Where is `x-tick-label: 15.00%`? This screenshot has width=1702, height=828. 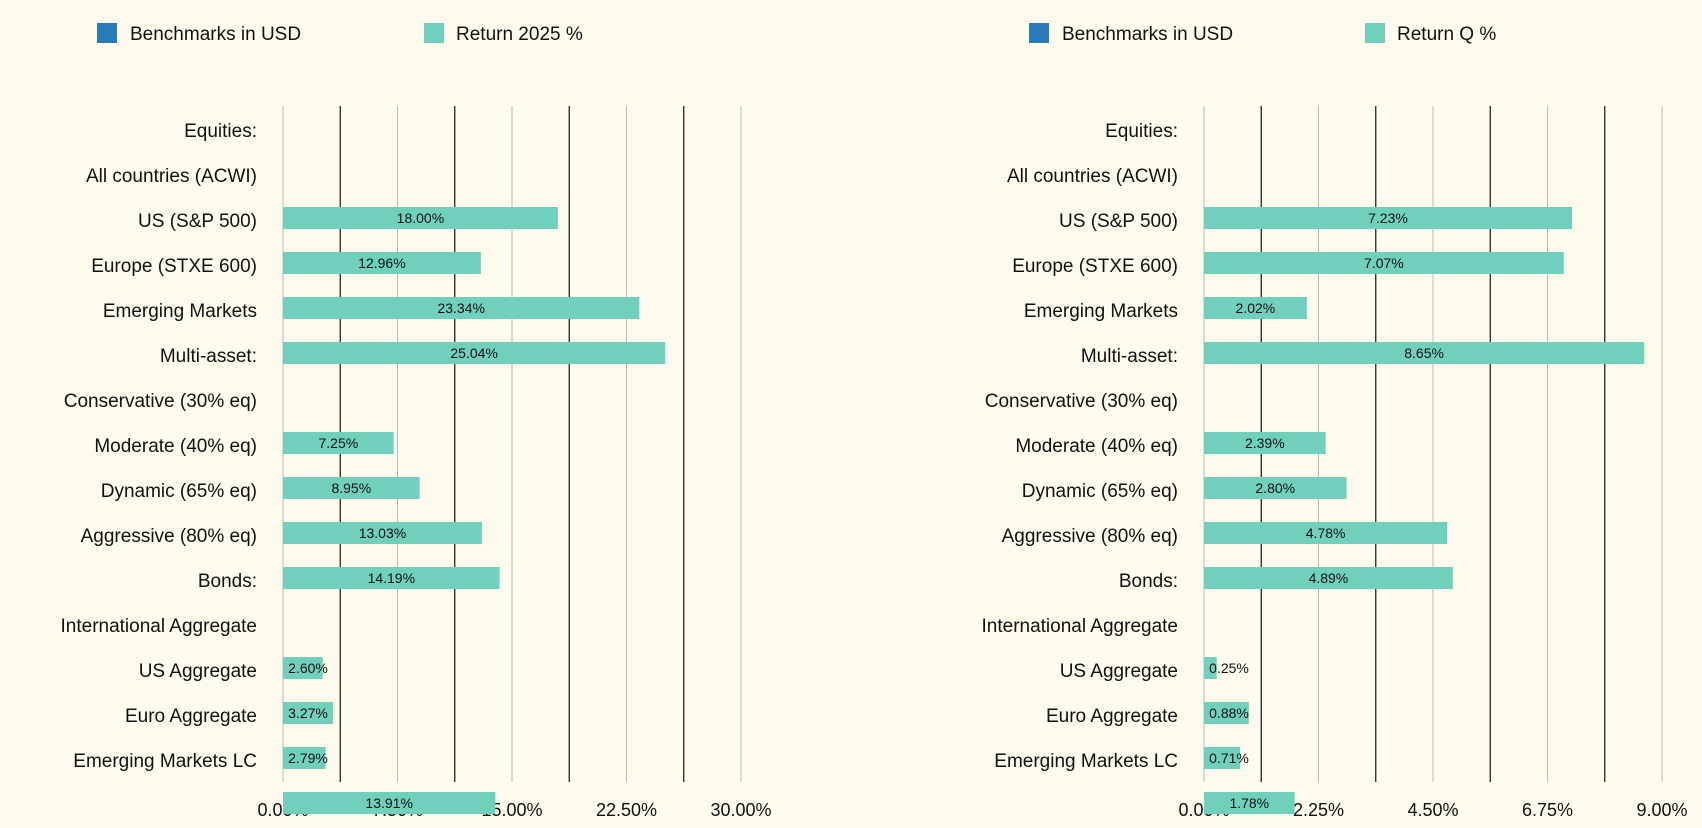
x-tick-label: 15.00% is located at coordinates (511, 810).